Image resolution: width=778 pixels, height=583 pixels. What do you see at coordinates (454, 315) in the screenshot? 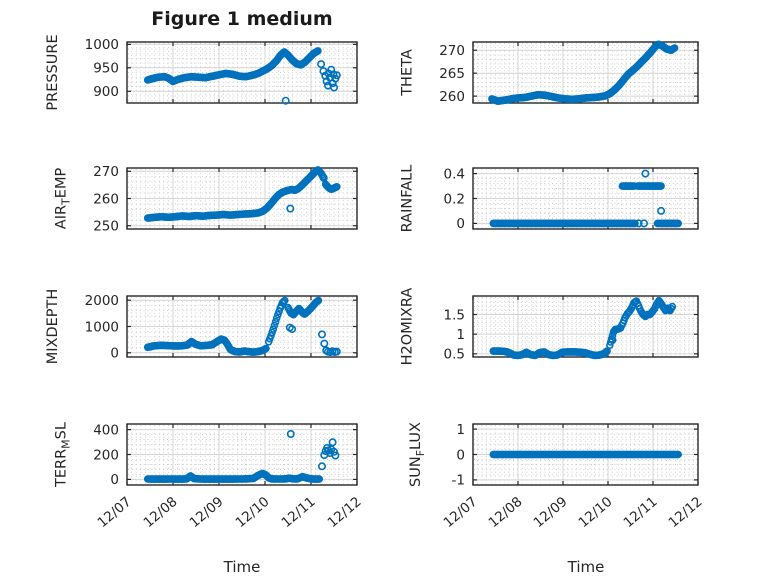
I see `y-tick-label: 1.5` at bounding box center [454, 315].